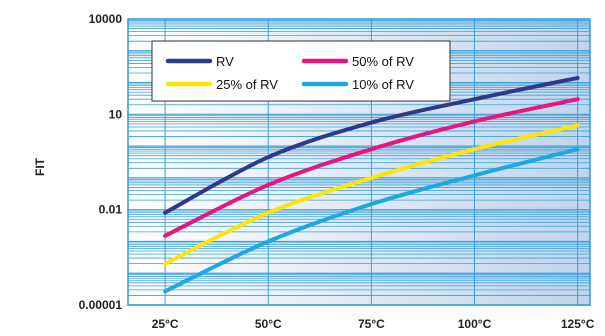  Describe the element at coordinates (101, 305) in the screenshot. I see `y-tick-label: 0.00001` at that location.